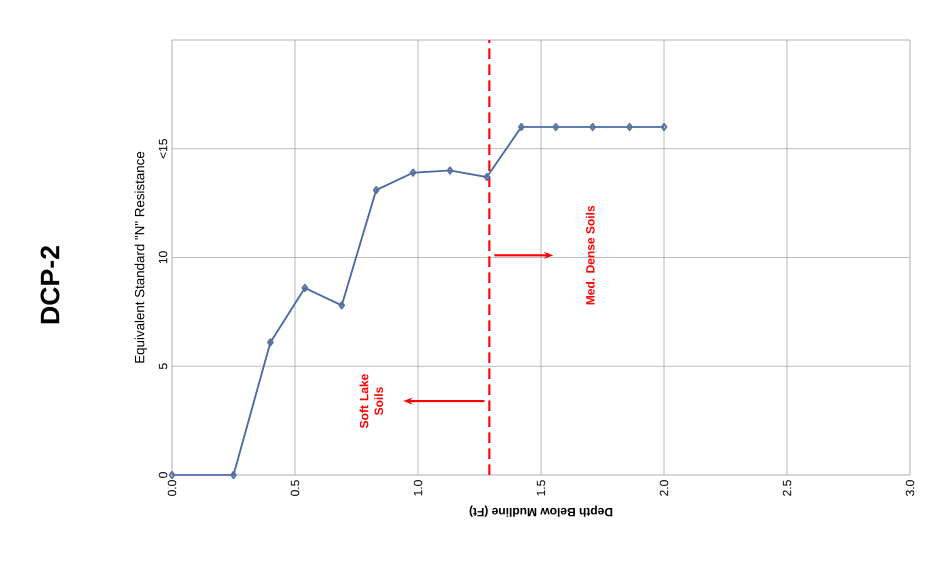  Describe the element at coordinates (163, 148) in the screenshot. I see `y-tick-label: <15` at that location.